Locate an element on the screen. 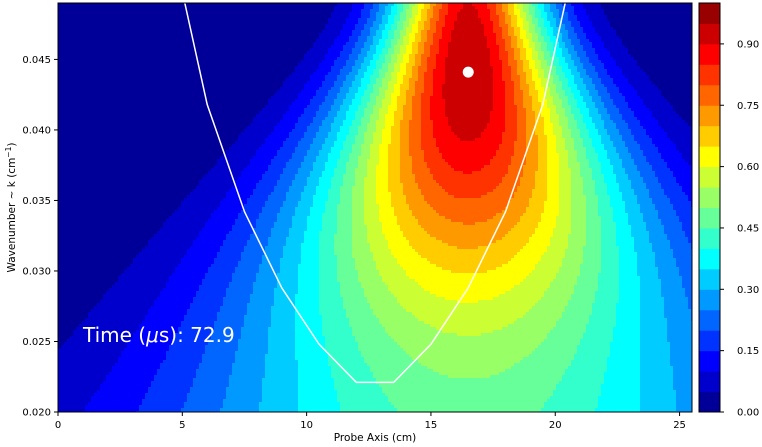  time-annotation-unit: s is located at coordinates (164, 335).